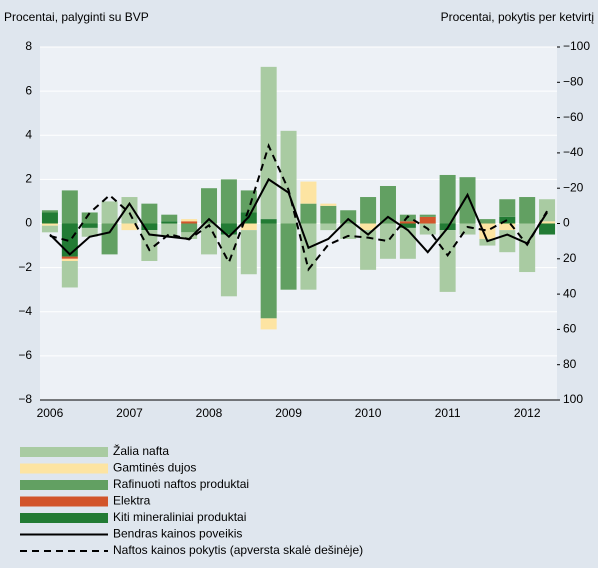  What do you see at coordinates (132, 501) in the screenshot?
I see `legend-label: Elektra` at bounding box center [132, 501].